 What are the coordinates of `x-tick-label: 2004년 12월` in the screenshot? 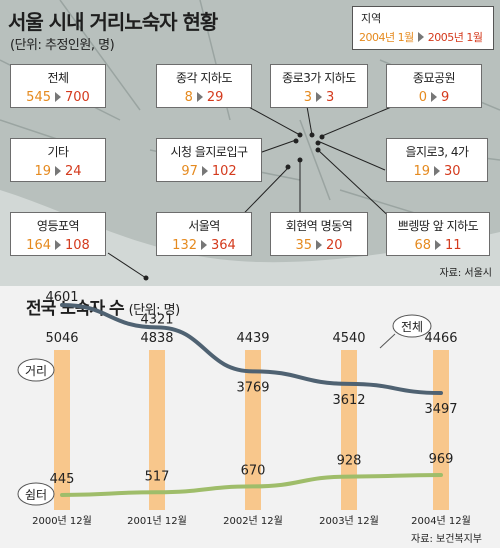 It's located at (441, 521).